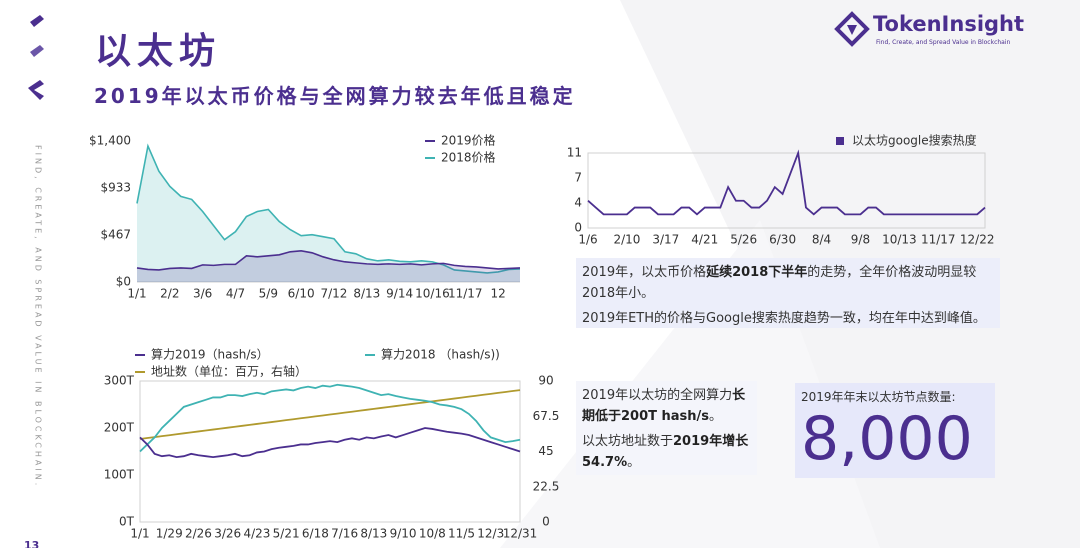 The height and width of the screenshot is (548, 1080). What do you see at coordinates (440, 354) in the screenshot?
I see `legend-label: 算力2018 （hash/s))` at bounding box center [440, 354].